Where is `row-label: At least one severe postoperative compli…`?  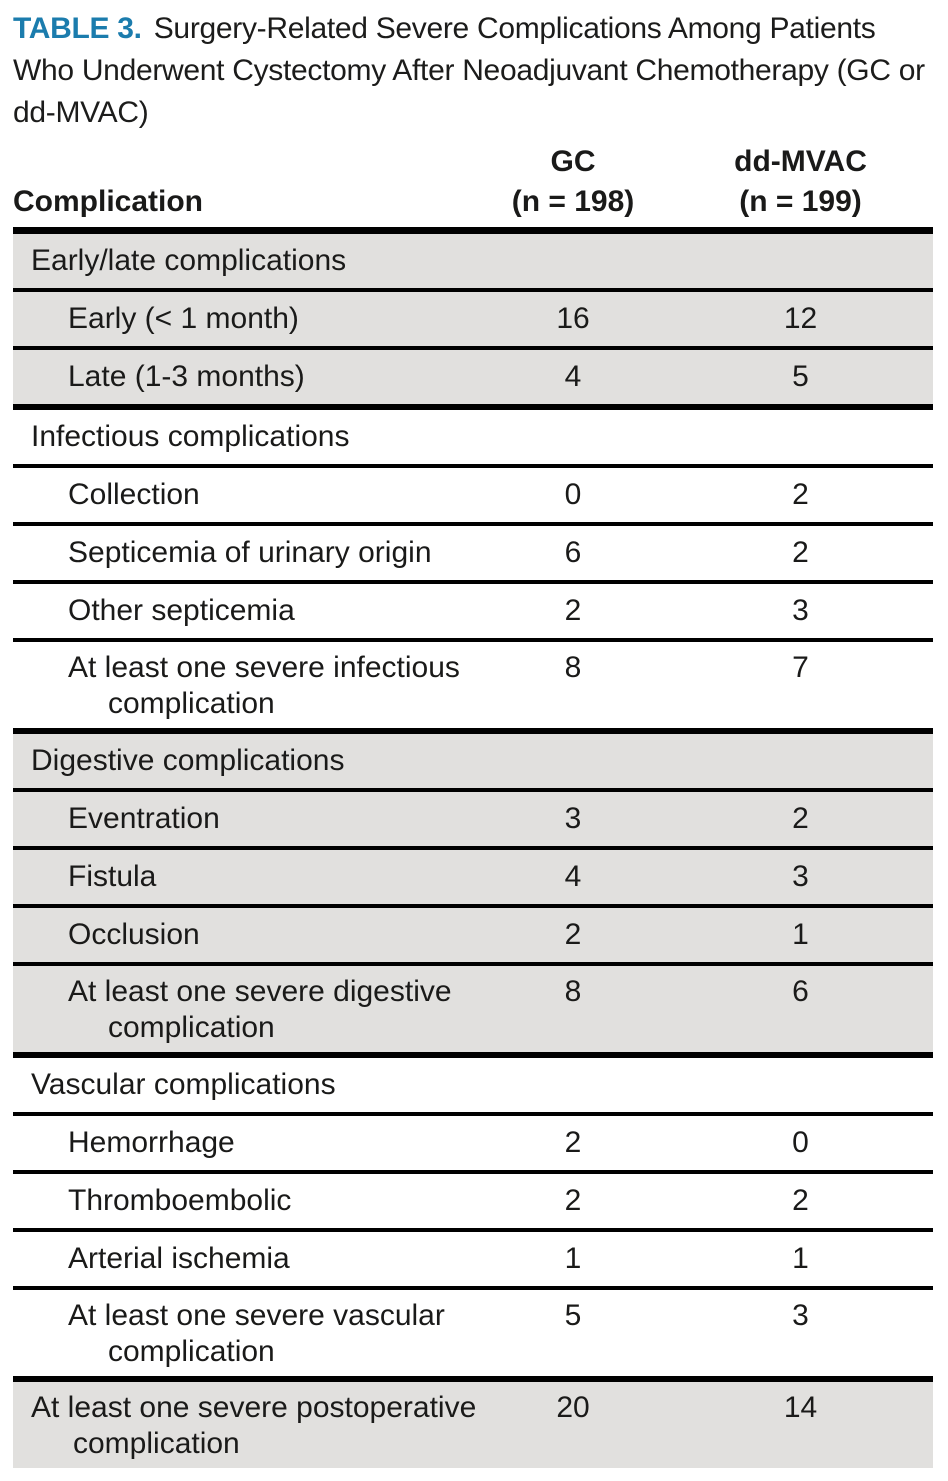
row-label: At least one severe postoperative compli… is located at coordinates (254, 1425).